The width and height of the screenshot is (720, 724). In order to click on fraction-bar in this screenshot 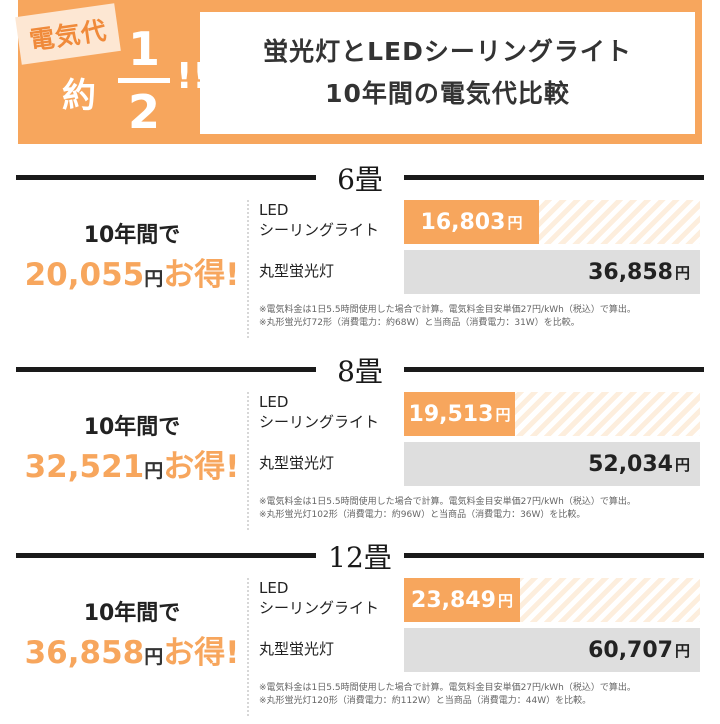, I will do `click(144, 80)`.